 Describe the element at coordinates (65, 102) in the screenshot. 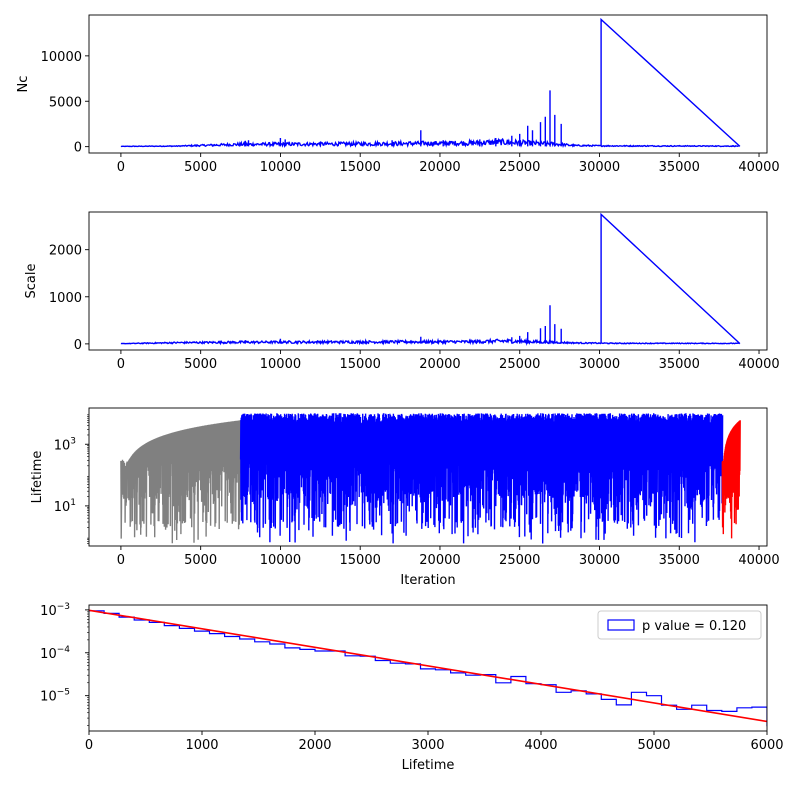

I see `y-tick-label: 5000` at that location.